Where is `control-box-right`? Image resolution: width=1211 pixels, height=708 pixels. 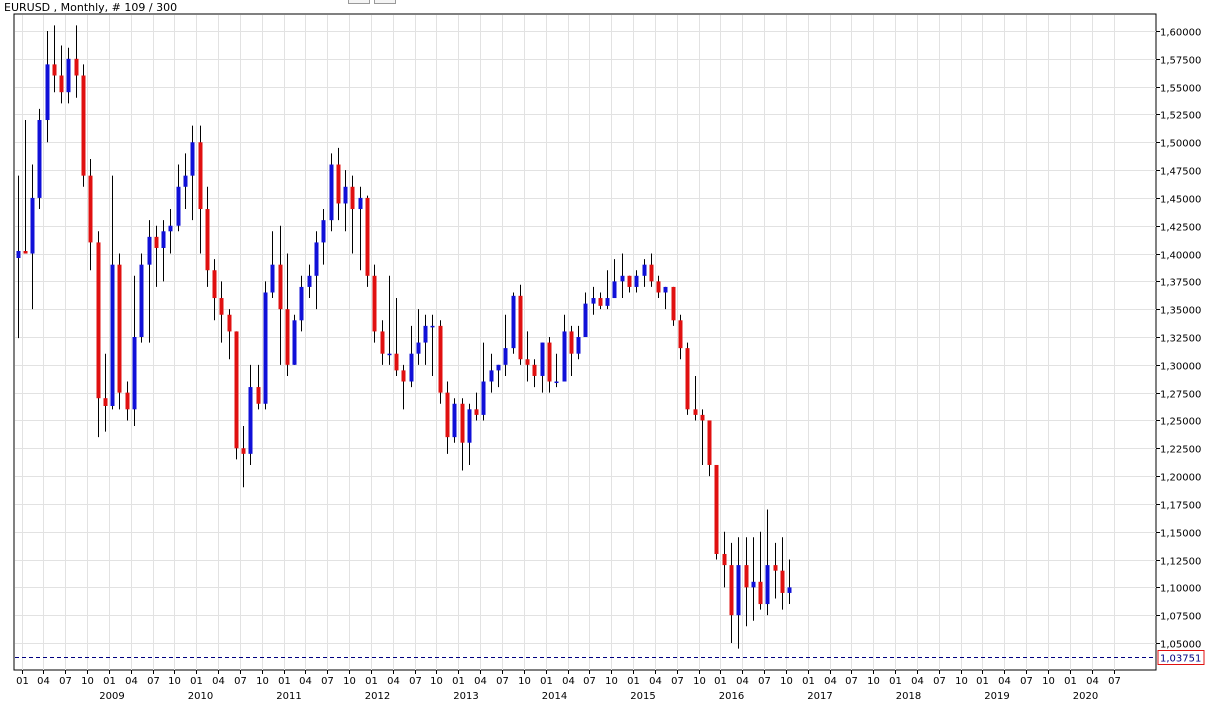
control-box-right is located at coordinates (385, 2).